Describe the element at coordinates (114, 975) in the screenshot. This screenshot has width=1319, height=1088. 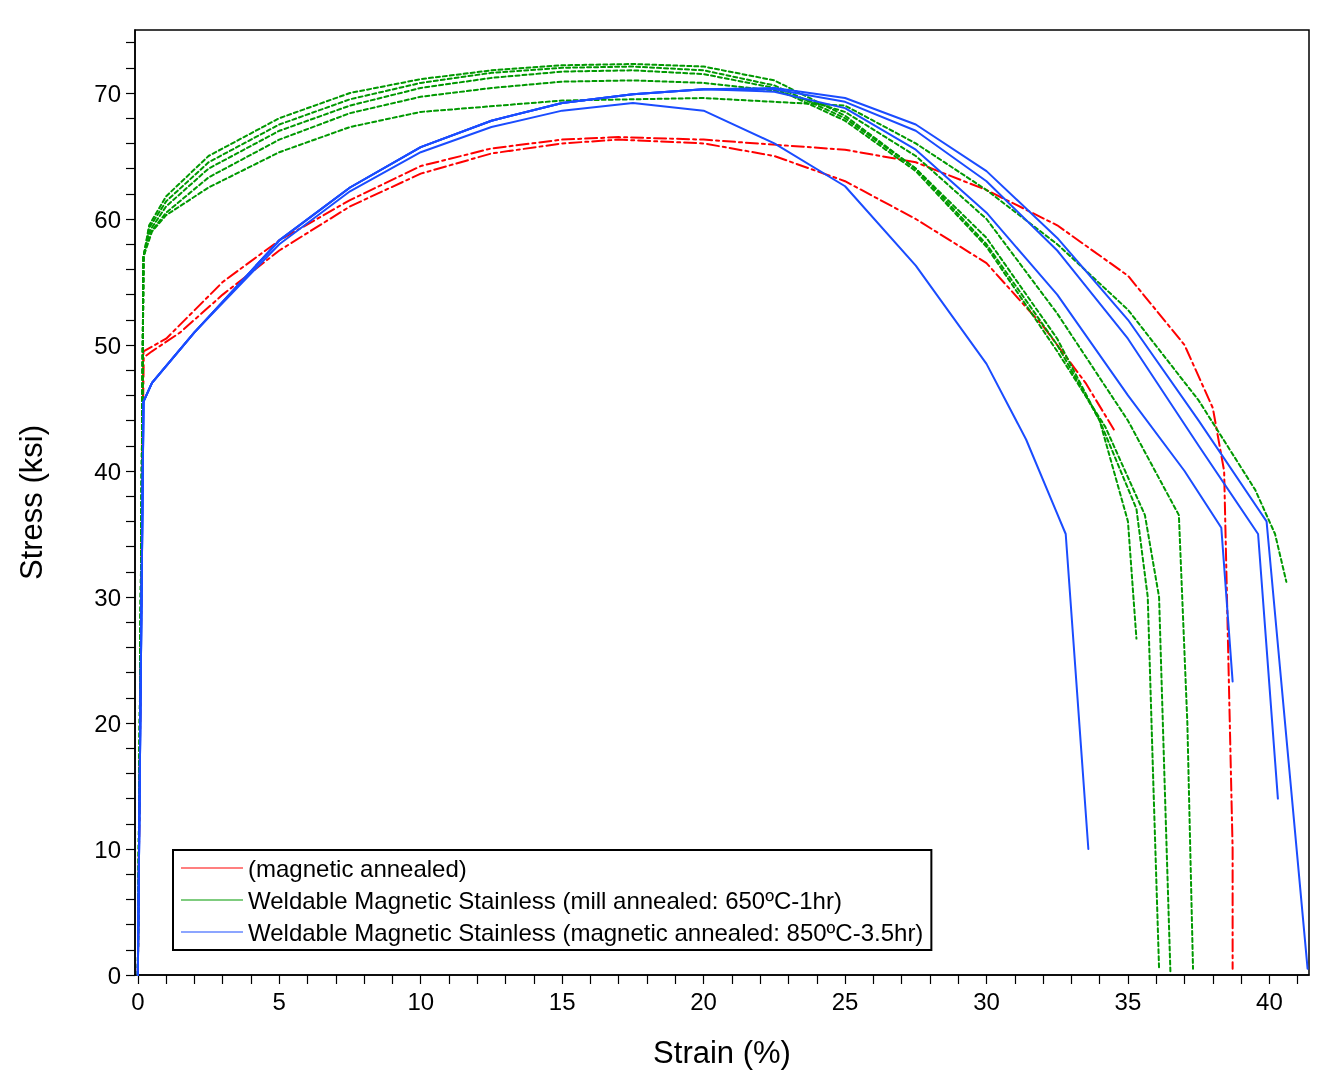
I see `y-tick-label: 0` at that location.